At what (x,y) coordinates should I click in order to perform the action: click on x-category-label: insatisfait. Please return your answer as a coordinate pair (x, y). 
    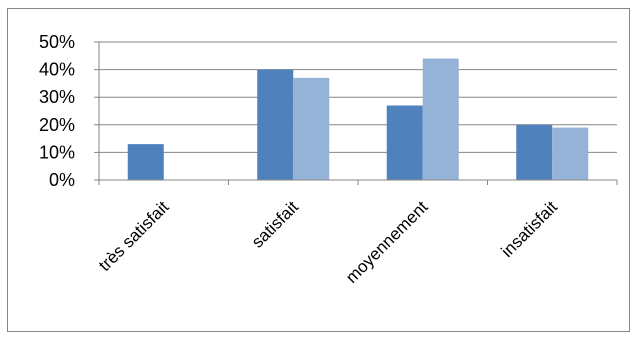
    Looking at the image, I should click on (530, 229).